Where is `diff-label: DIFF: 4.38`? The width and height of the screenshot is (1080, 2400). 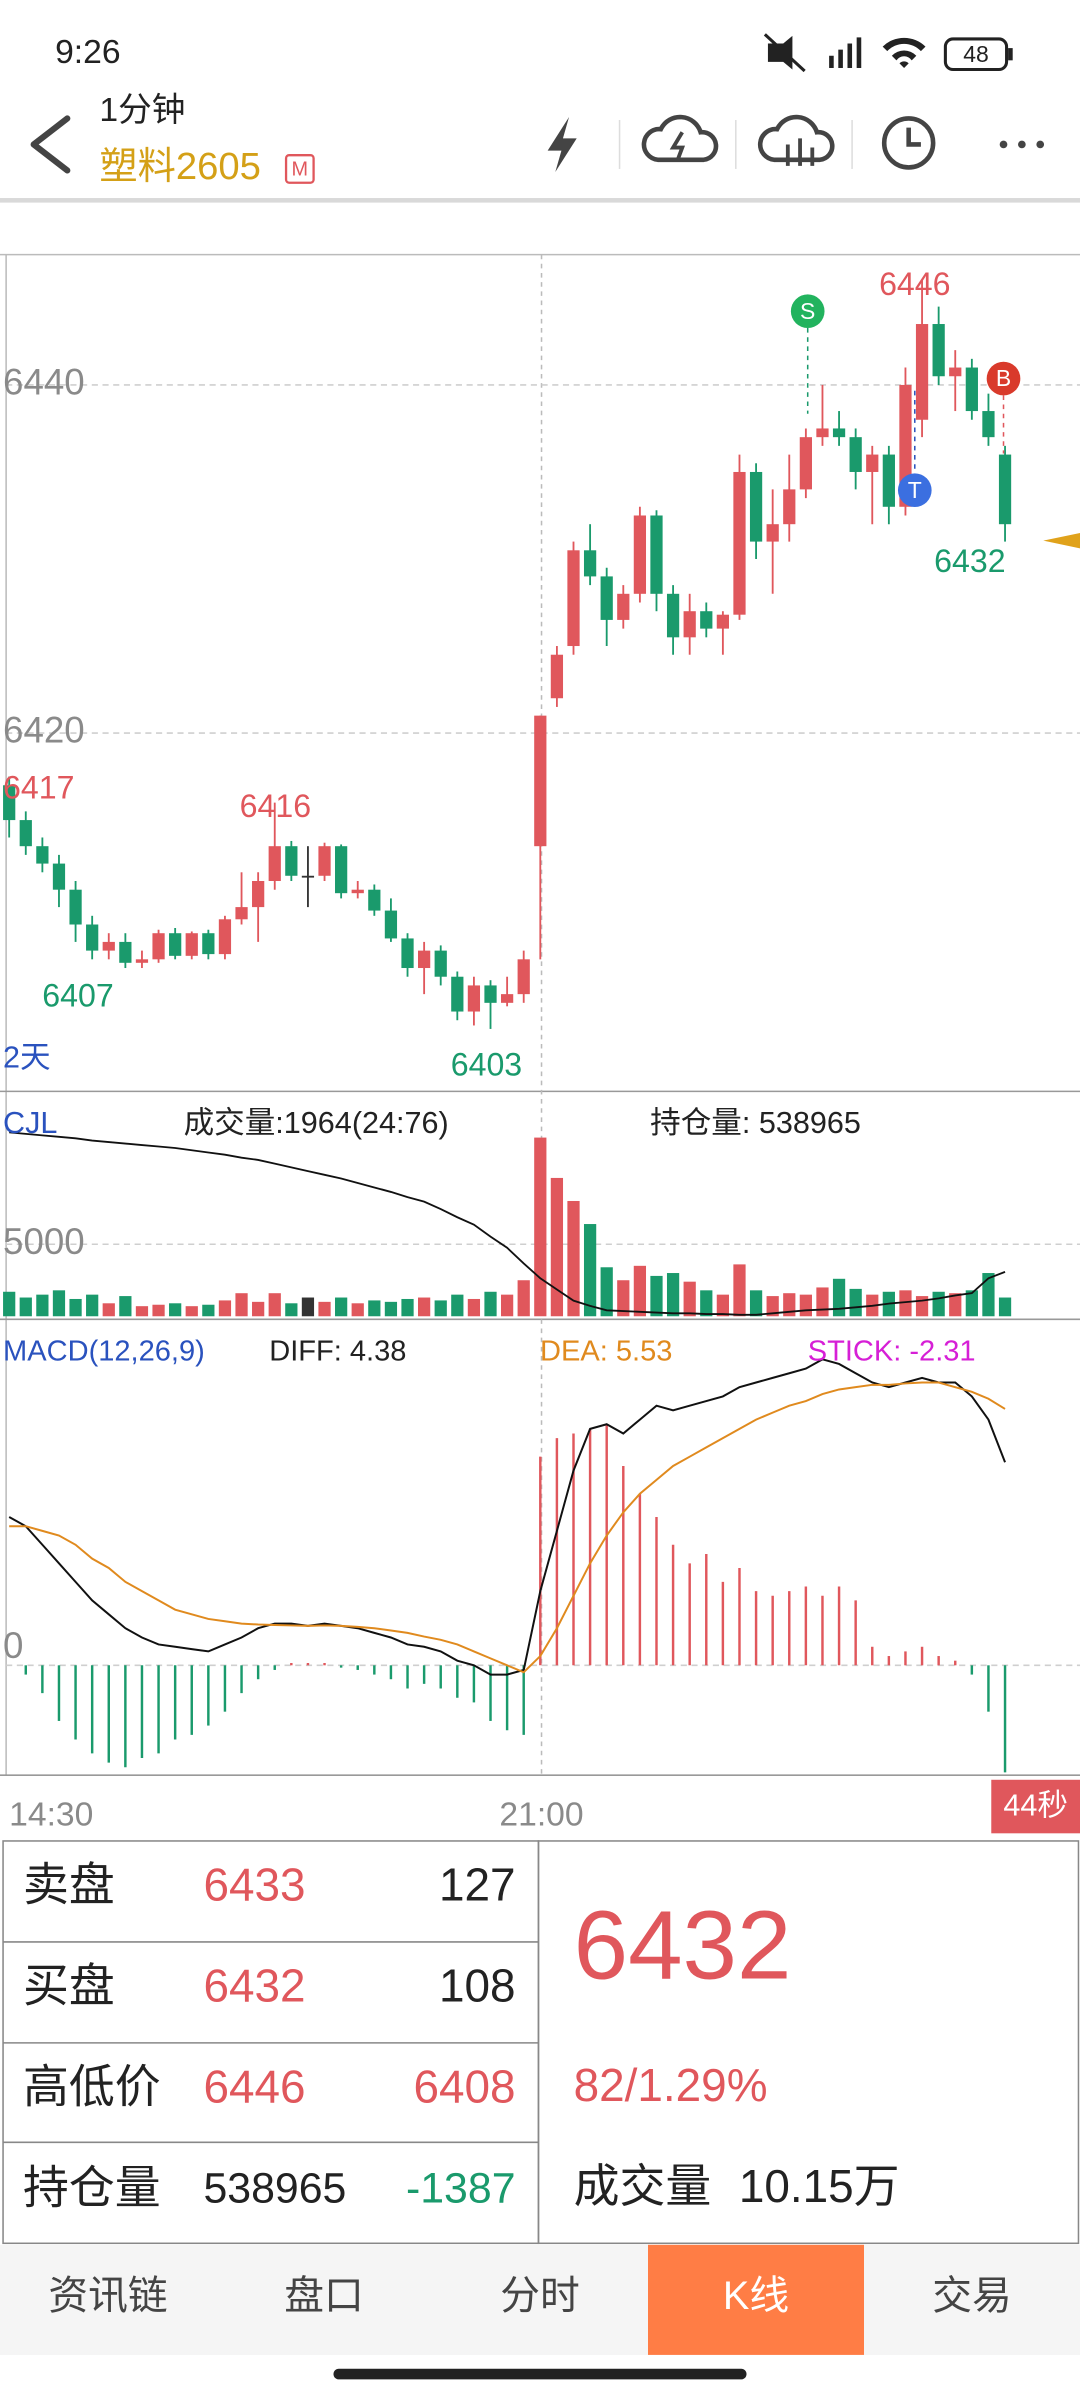
diff-label: DIFF: 4.38 is located at coordinates (337, 1352).